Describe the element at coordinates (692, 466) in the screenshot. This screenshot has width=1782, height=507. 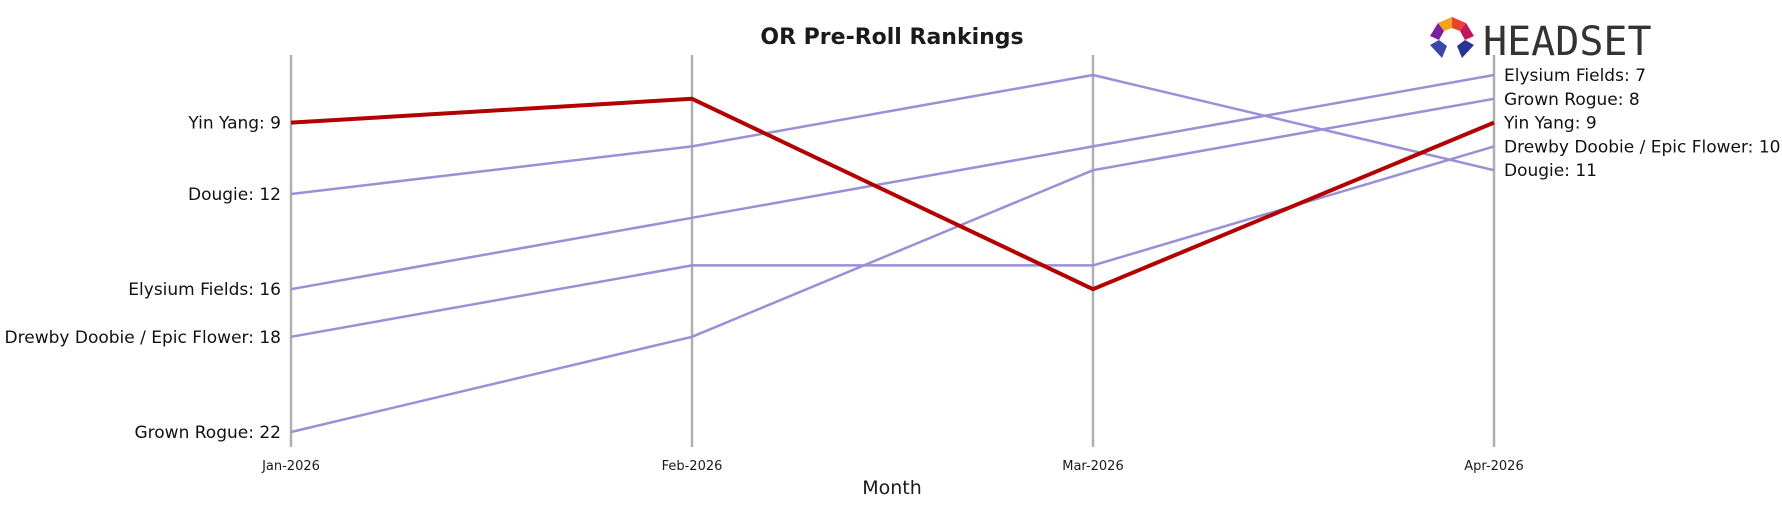
I see `x-tick-feb-2026: Feb-2026` at that location.